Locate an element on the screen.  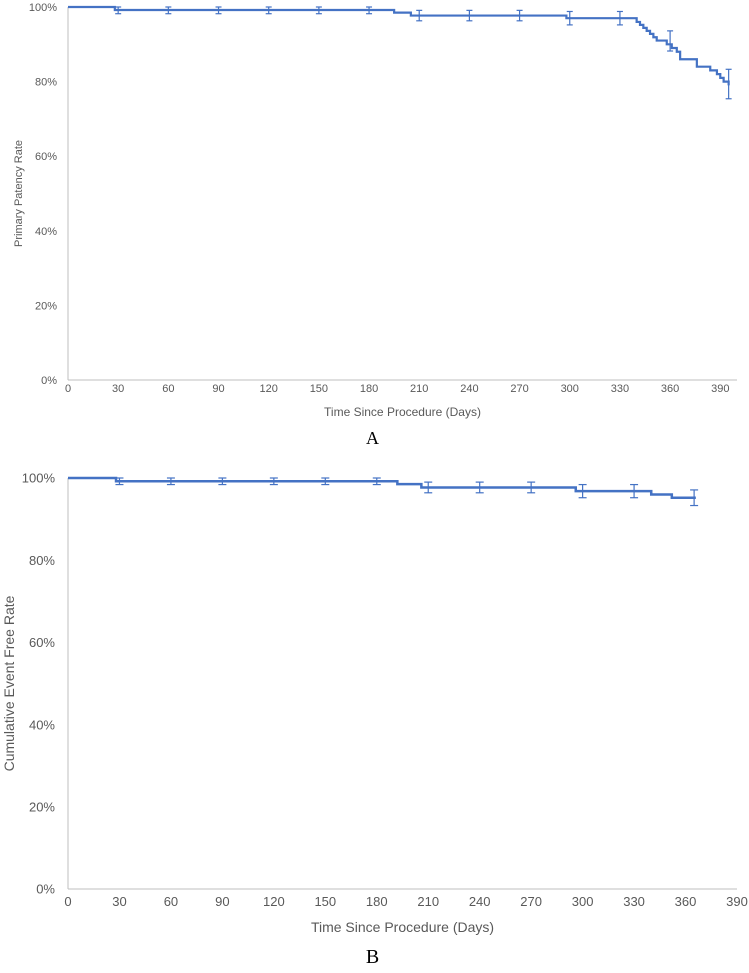
y-axis-title: Cumulative Event Free Rate is located at coordinates (9, 683).